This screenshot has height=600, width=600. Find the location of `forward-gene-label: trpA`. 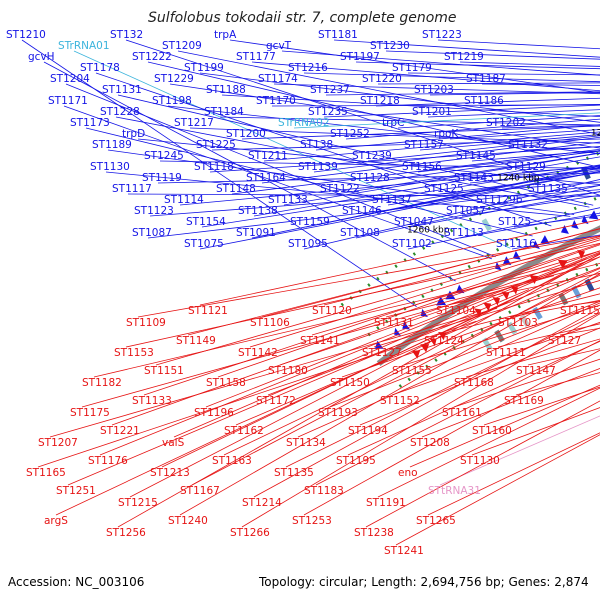

forward-gene-label: trpA is located at coordinates (225, 35).